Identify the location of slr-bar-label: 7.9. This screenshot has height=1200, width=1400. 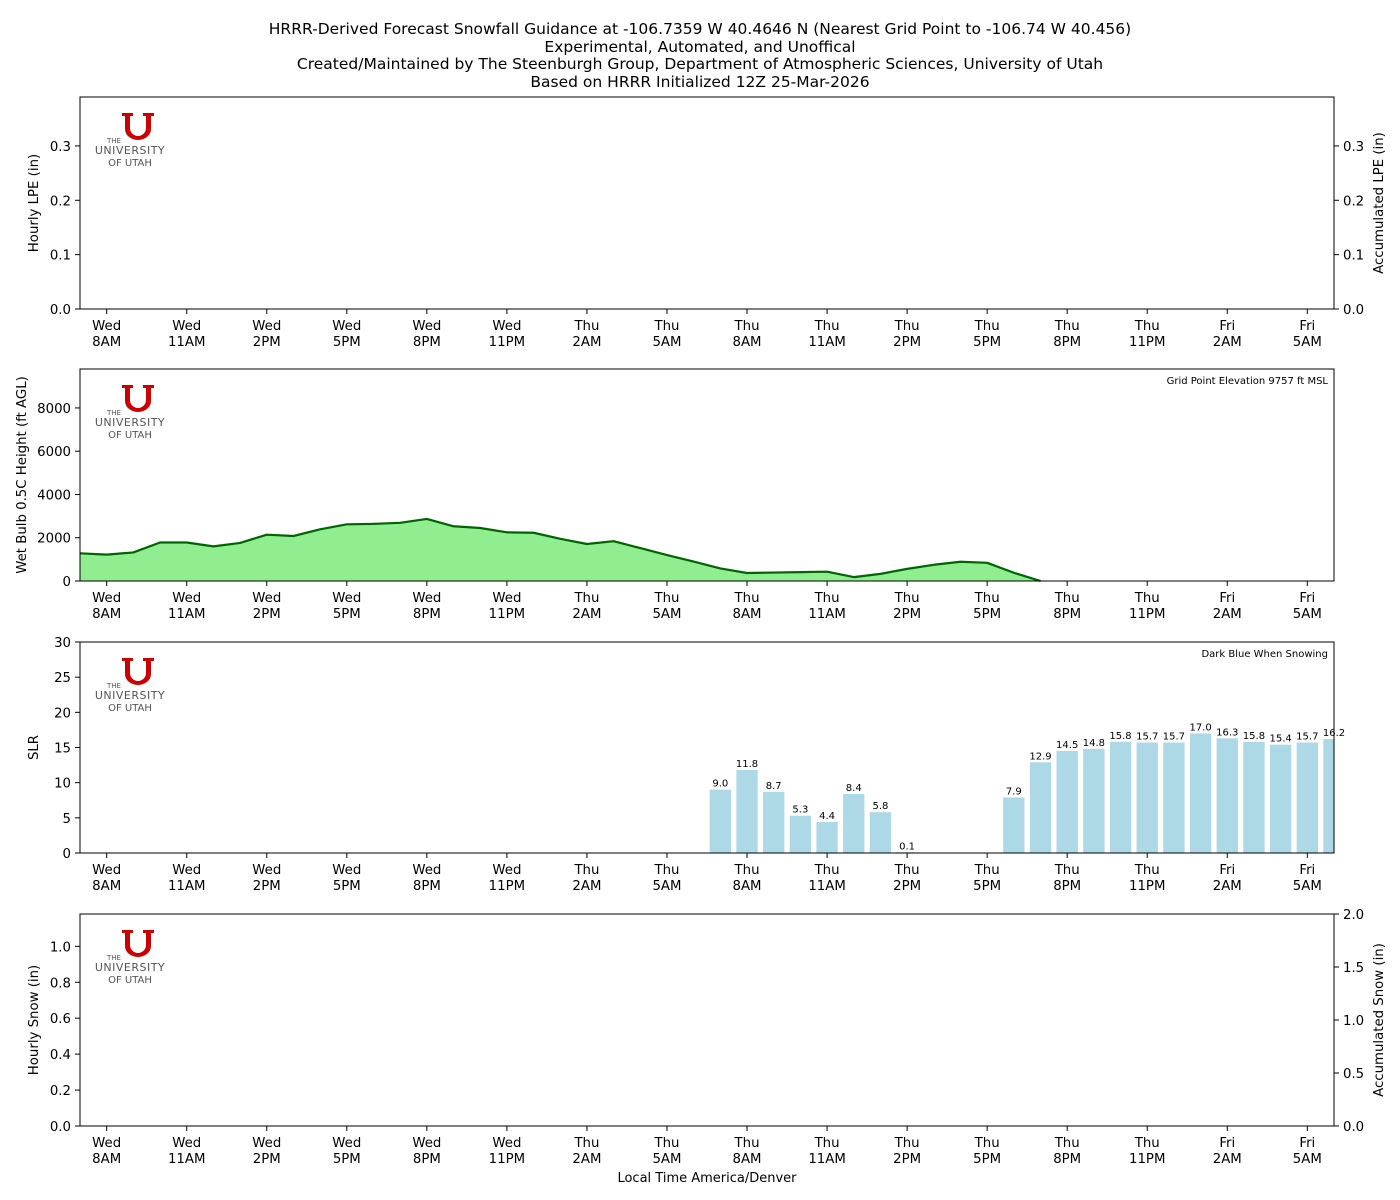
(1014, 791).